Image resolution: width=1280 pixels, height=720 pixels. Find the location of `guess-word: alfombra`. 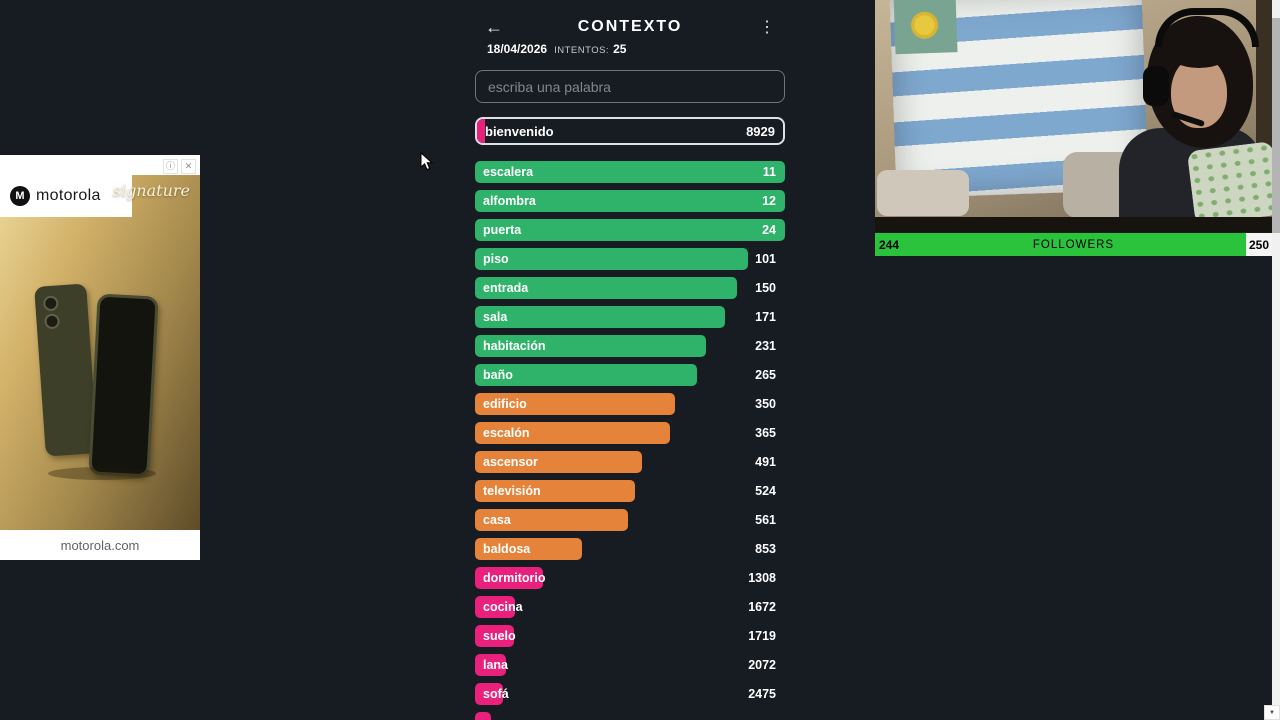

guess-word: alfombra is located at coordinates (509, 201).